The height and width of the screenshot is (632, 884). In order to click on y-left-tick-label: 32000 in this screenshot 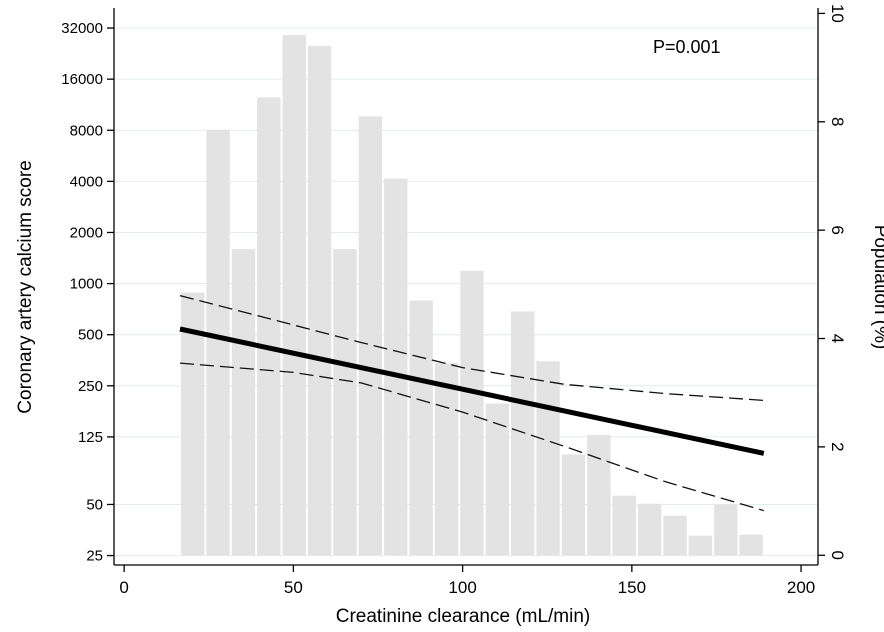, I will do `click(82, 28)`.